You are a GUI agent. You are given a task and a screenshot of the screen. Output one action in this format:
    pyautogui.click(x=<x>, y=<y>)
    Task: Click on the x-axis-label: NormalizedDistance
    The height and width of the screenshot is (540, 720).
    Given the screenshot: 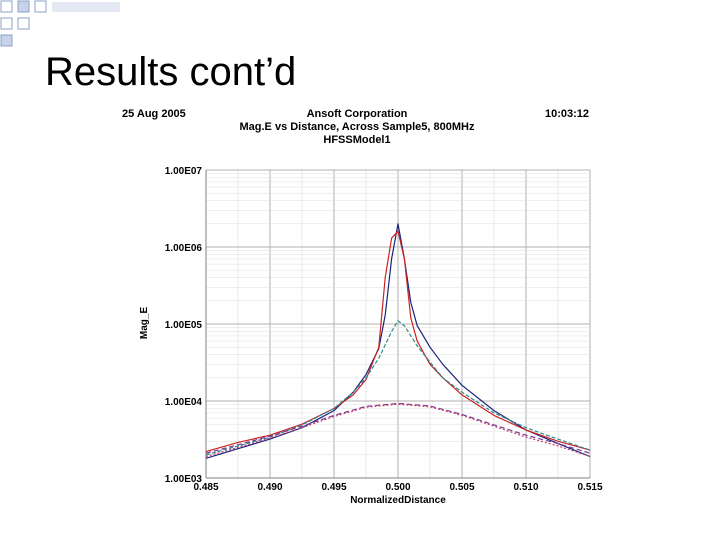 What is the action you would take?
    pyautogui.click(x=398, y=500)
    